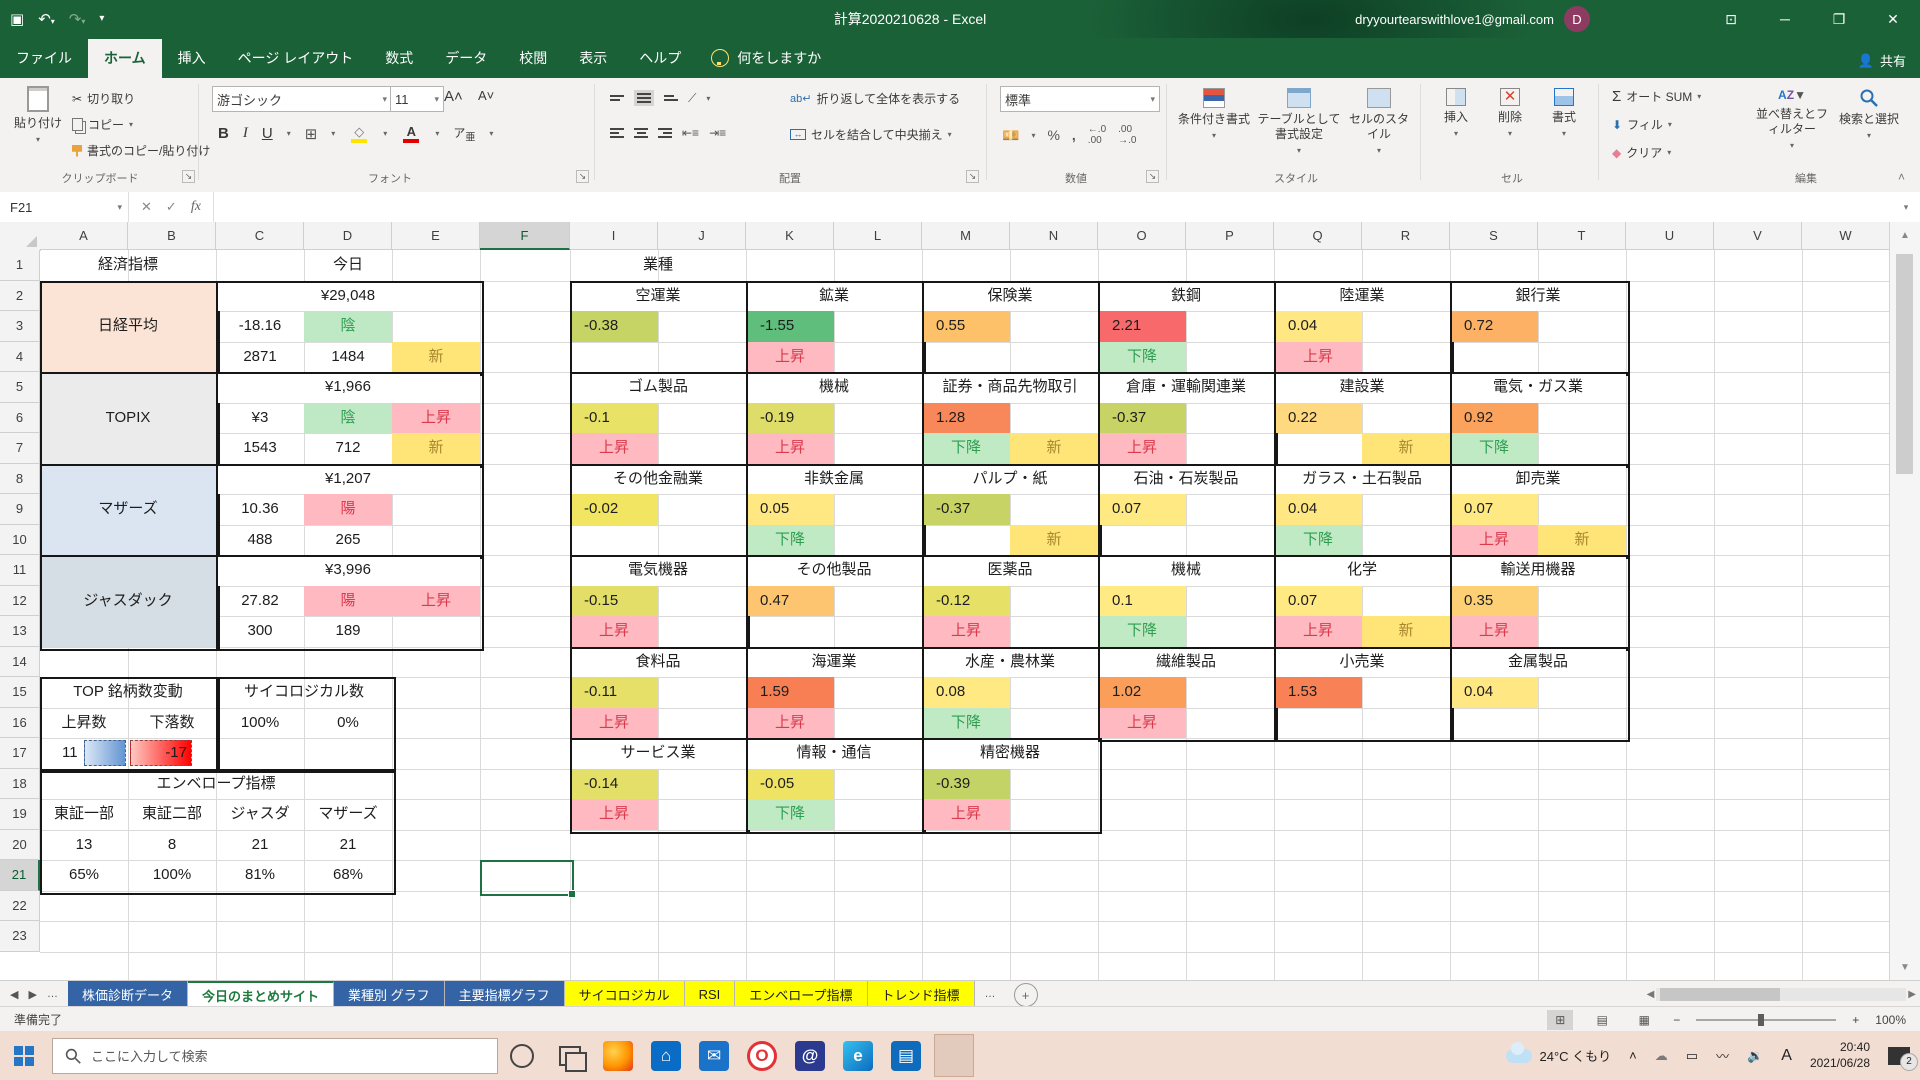 Image resolution: width=1920 pixels, height=1080 pixels. What do you see at coordinates (1791, 119) in the screenshot?
I see `sort-filter-button: AZ▼ 並べ替えとフィルター ▾` at bounding box center [1791, 119].